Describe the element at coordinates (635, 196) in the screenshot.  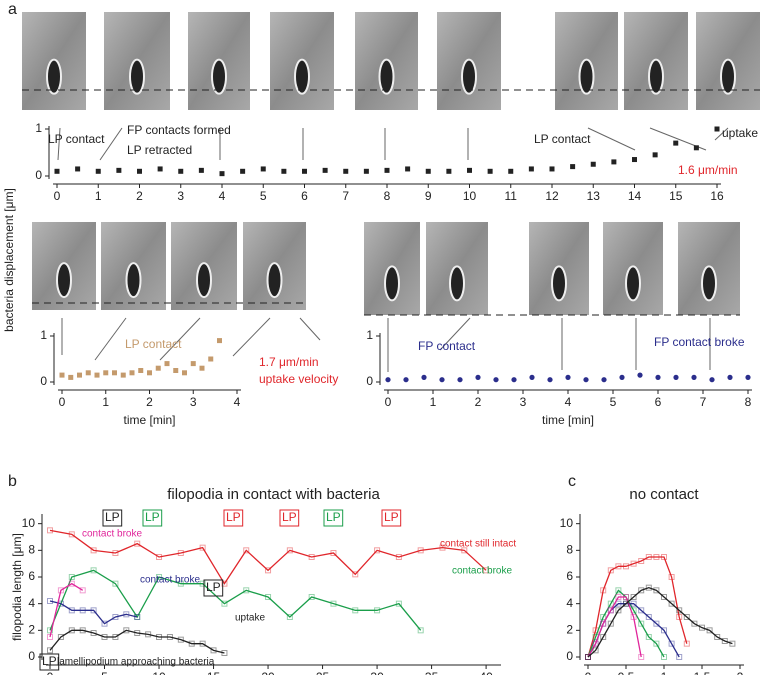
I see `x-tick-label: 14` at that location.